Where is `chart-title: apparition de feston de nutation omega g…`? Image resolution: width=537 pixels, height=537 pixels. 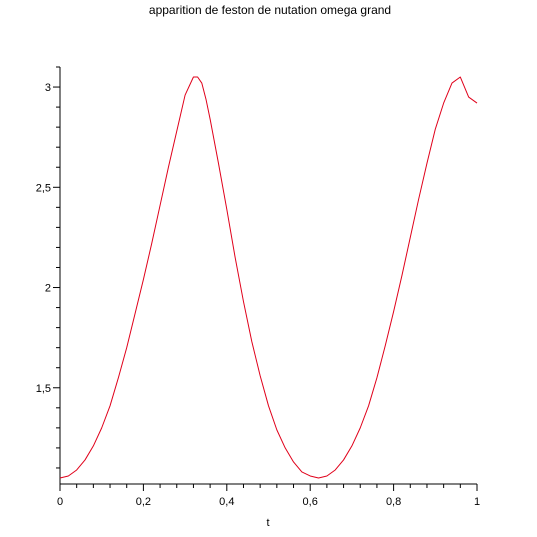 chart-title: apparition de feston de nutation omega g… is located at coordinates (270, 10).